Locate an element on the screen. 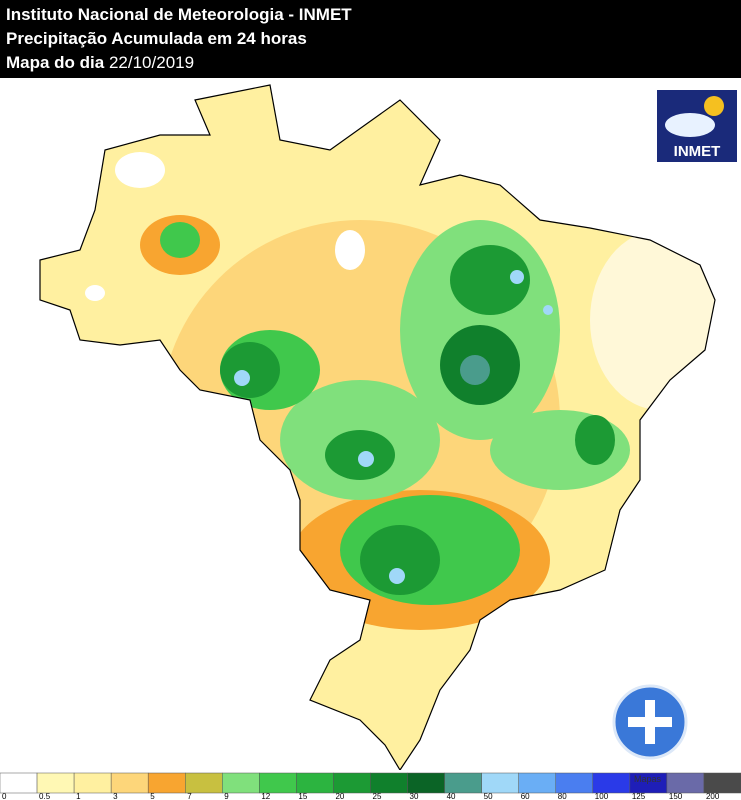  legend-label: 200 is located at coordinates (713, 796).